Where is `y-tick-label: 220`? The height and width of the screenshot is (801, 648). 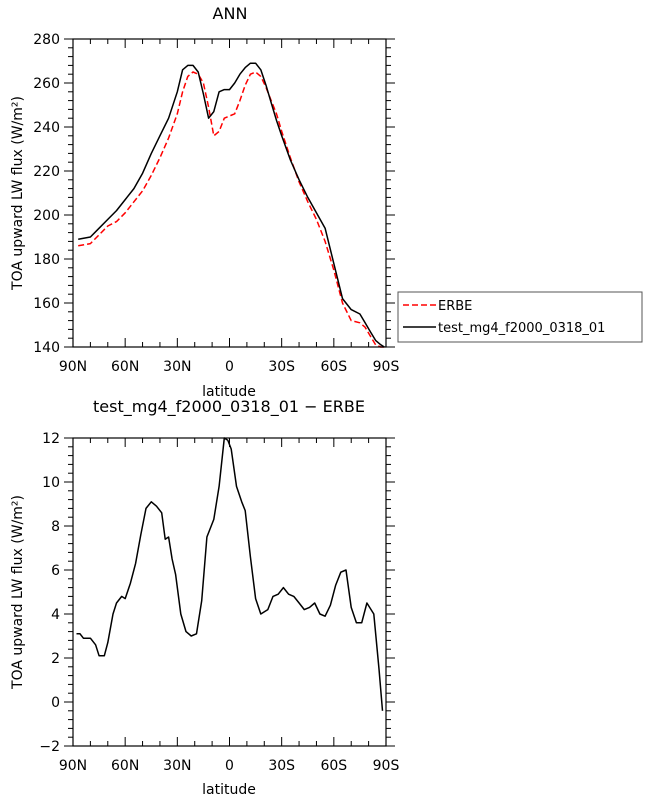
y-tick-label: 220 is located at coordinates (46, 172).